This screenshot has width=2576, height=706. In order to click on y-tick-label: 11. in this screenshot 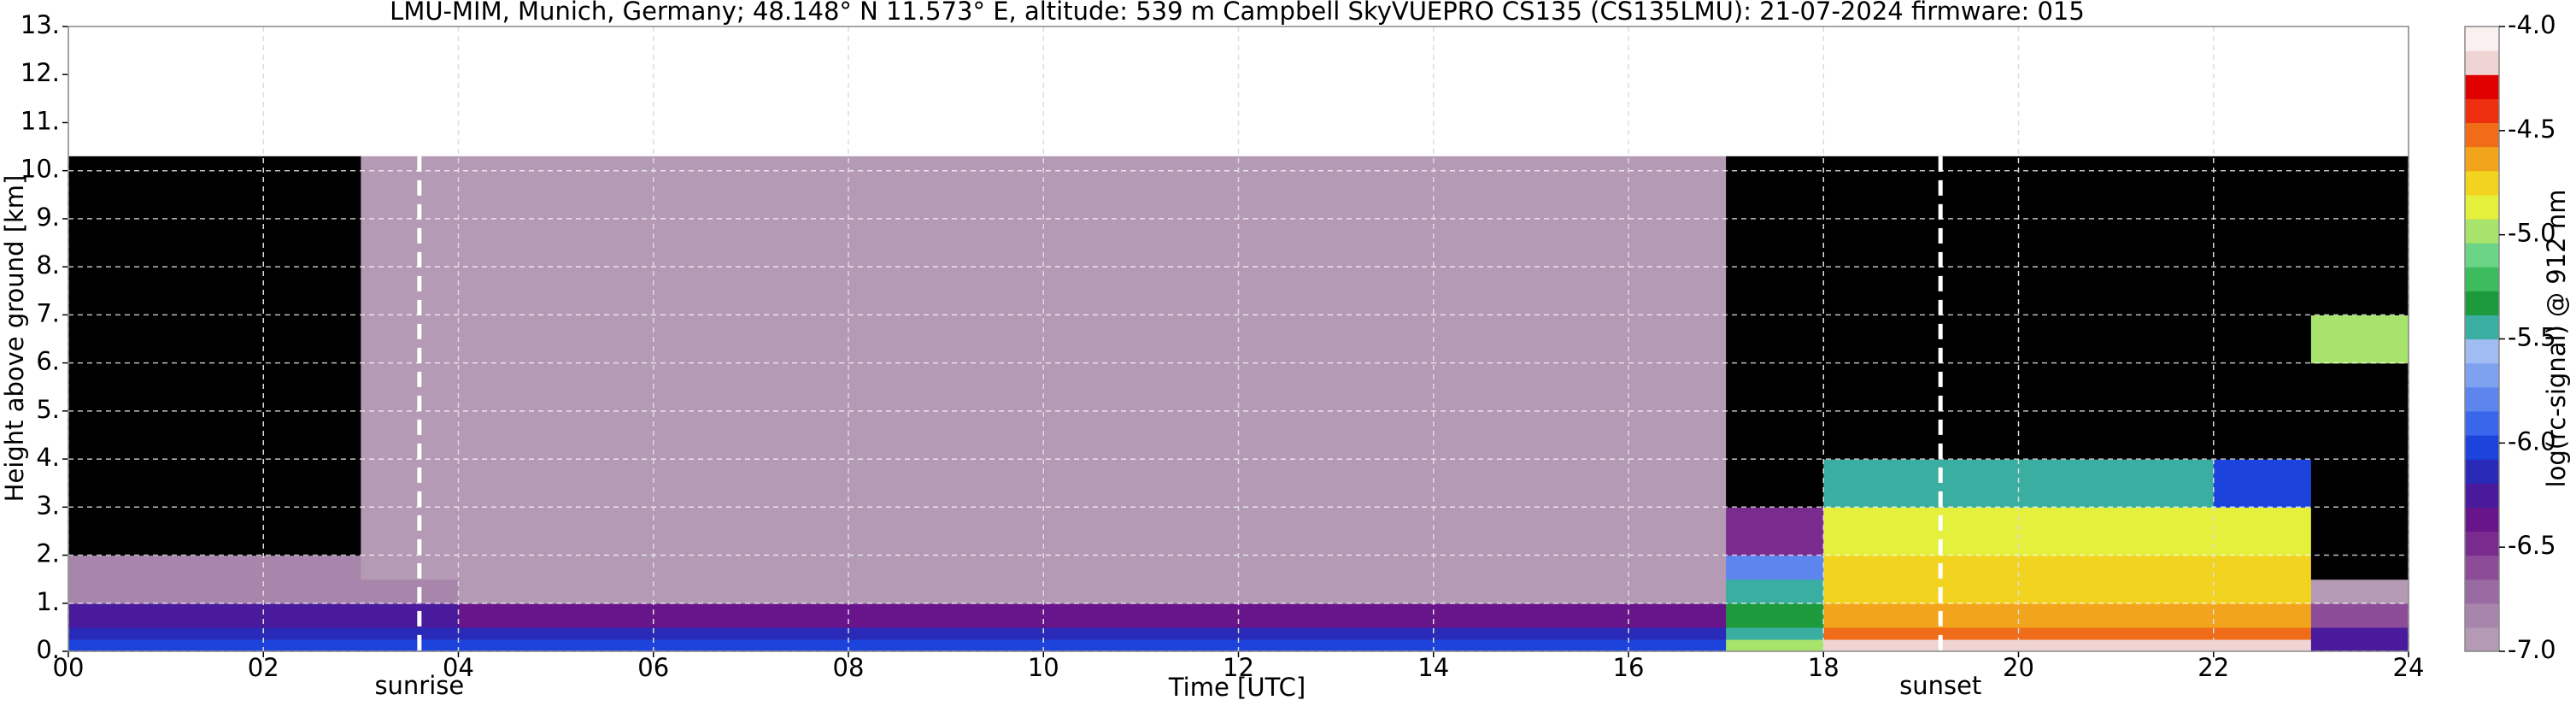, I will do `click(40, 120)`.